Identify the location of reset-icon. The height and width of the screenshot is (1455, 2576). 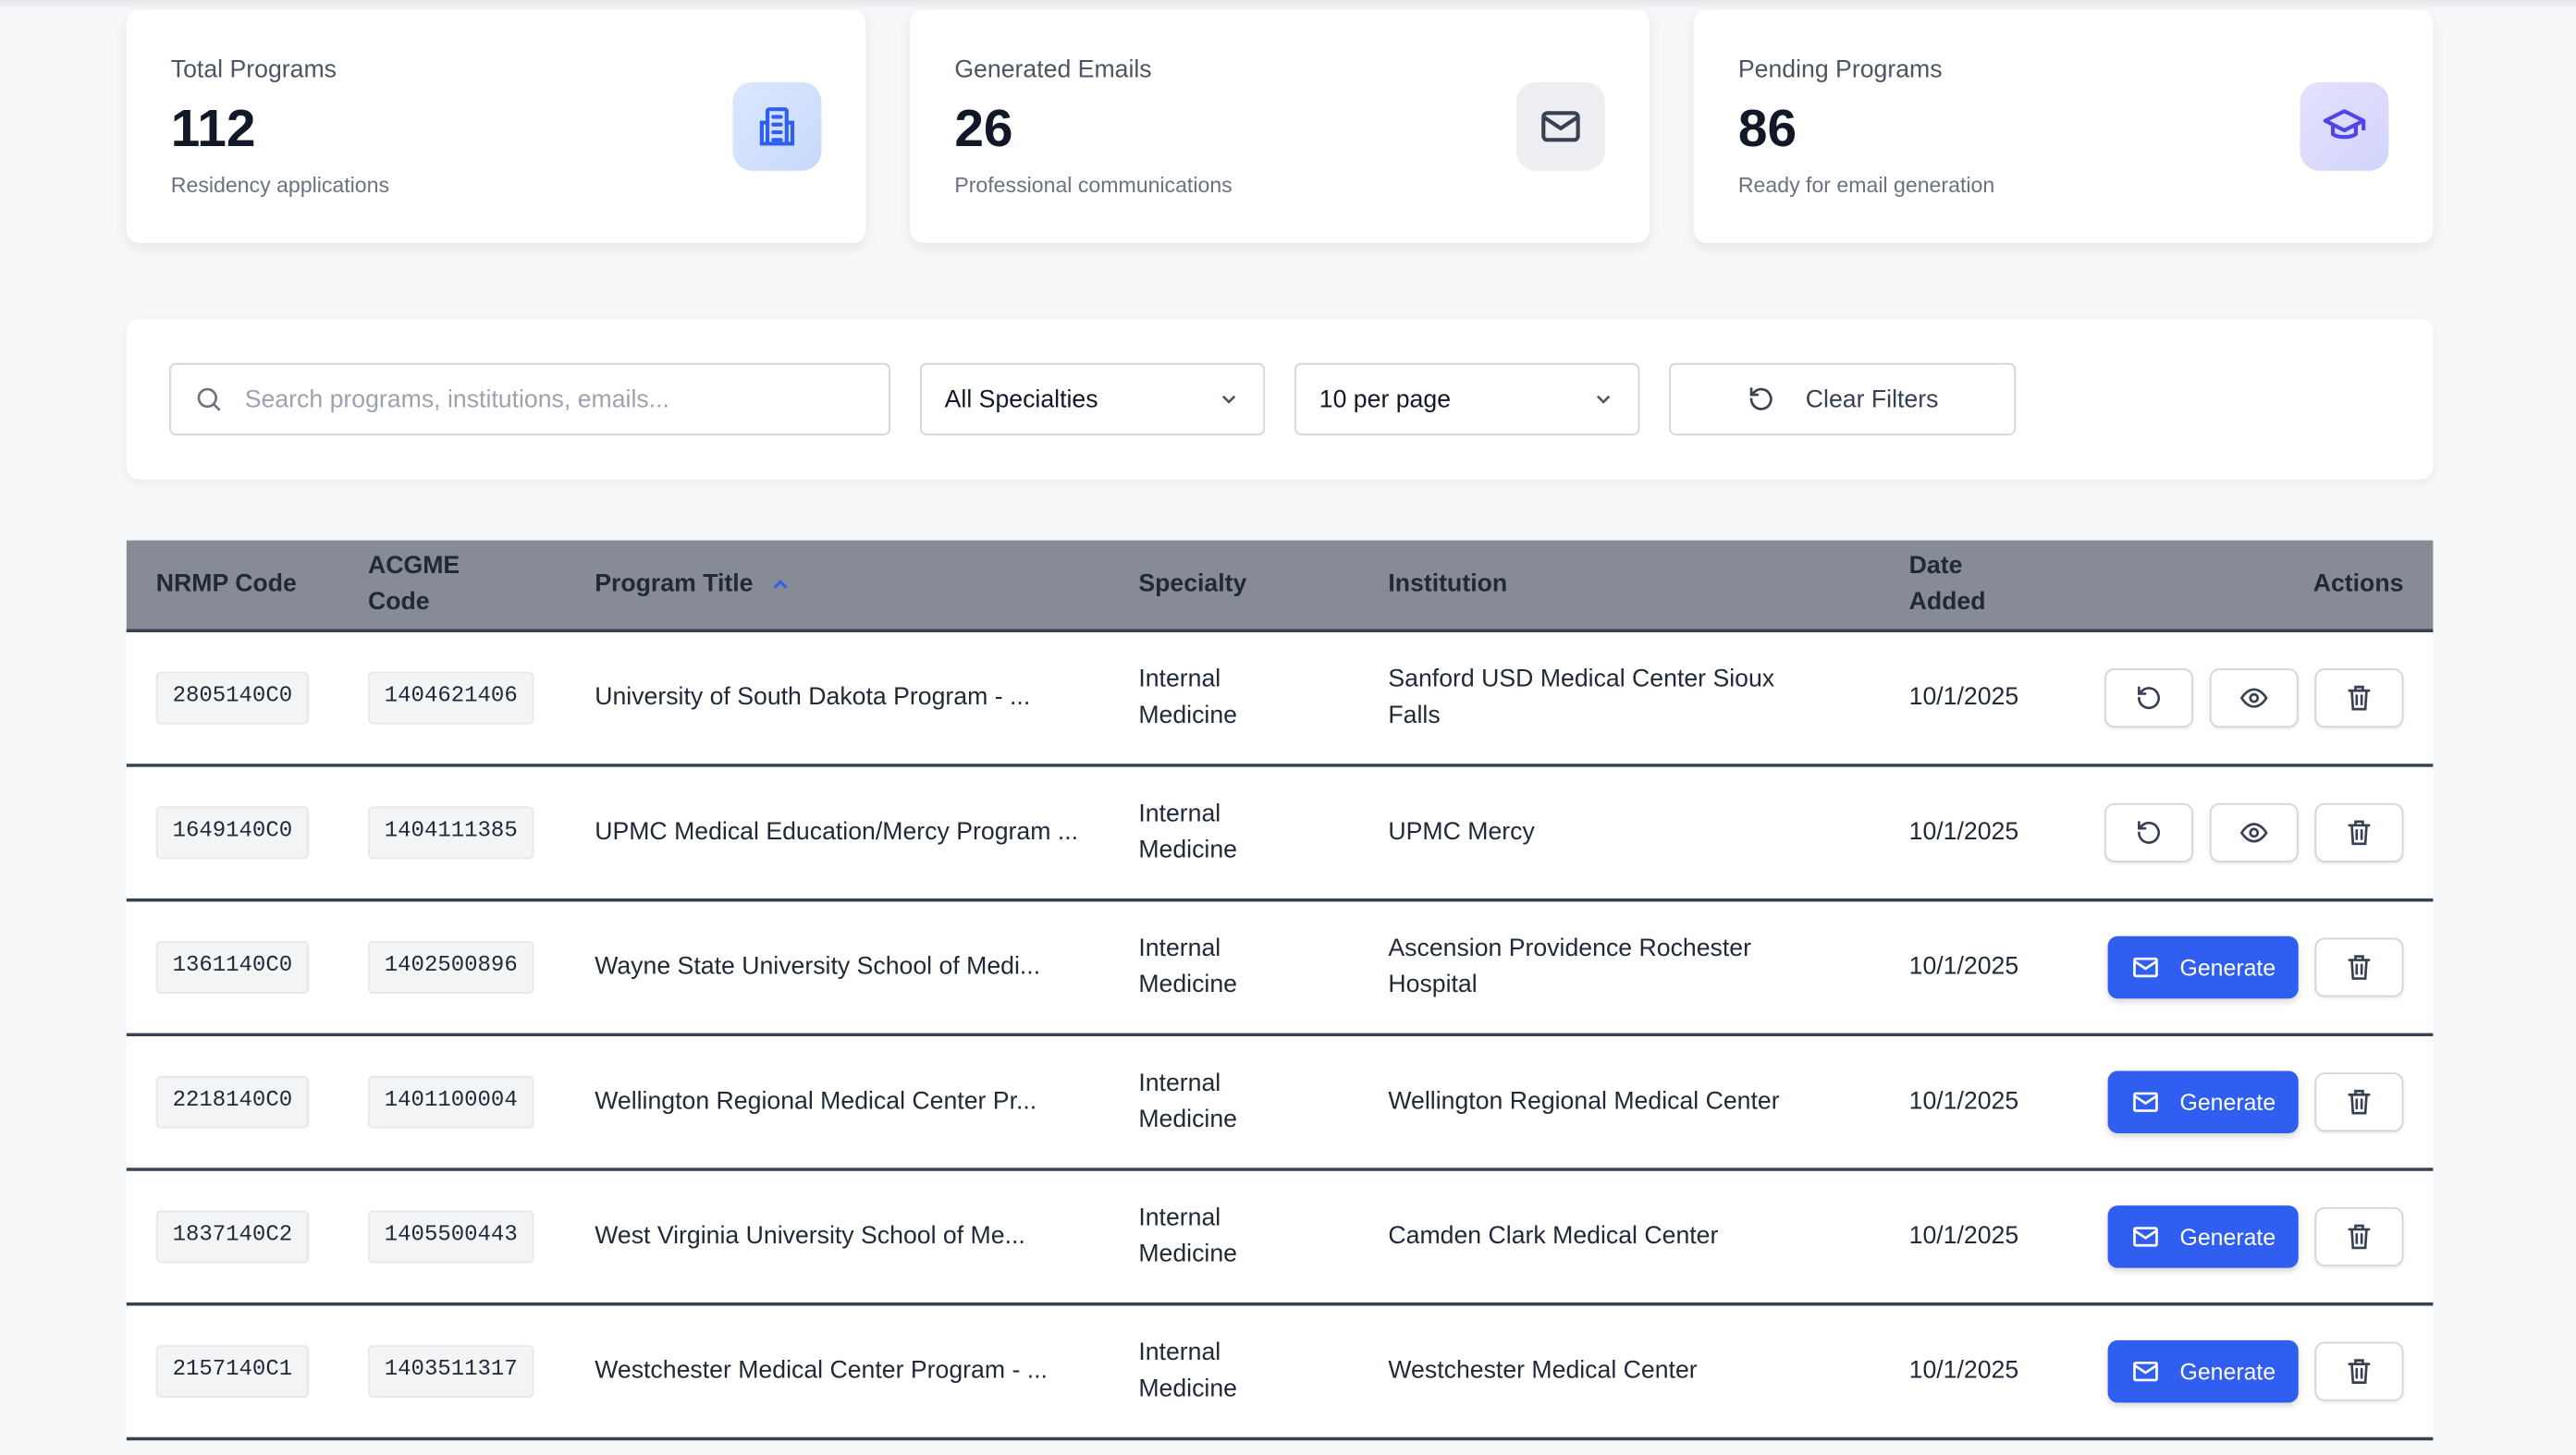
(1761, 398).